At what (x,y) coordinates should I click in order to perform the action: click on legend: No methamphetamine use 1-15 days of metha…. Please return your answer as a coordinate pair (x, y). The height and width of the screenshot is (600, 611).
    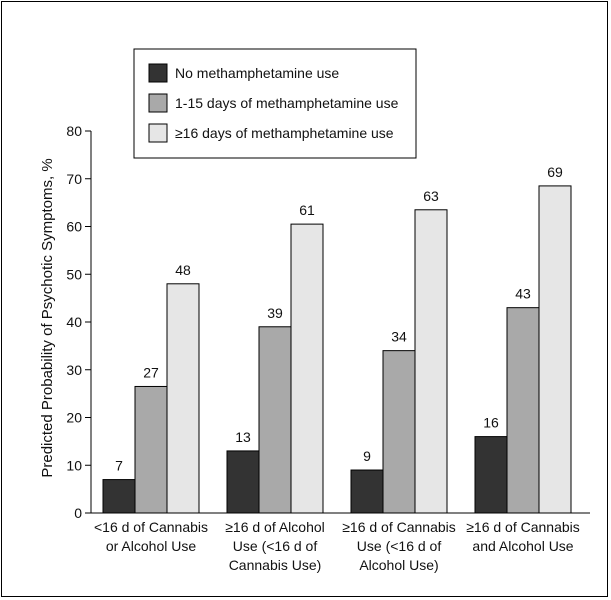
    Looking at the image, I should click on (275, 103).